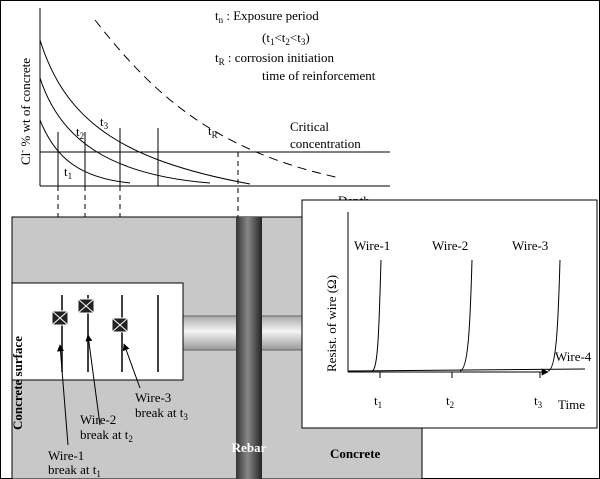 The height and width of the screenshot is (479, 600). Describe the element at coordinates (309, 126) in the screenshot. I see `critical-label: Critical` at that location.